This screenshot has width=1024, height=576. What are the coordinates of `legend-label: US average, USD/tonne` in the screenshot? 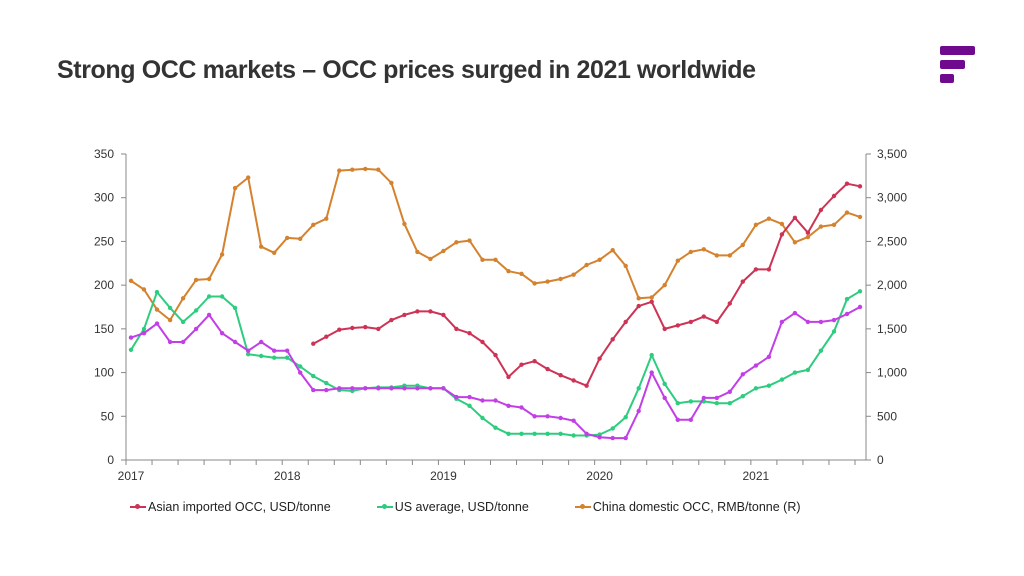 It's located at (461, 507).